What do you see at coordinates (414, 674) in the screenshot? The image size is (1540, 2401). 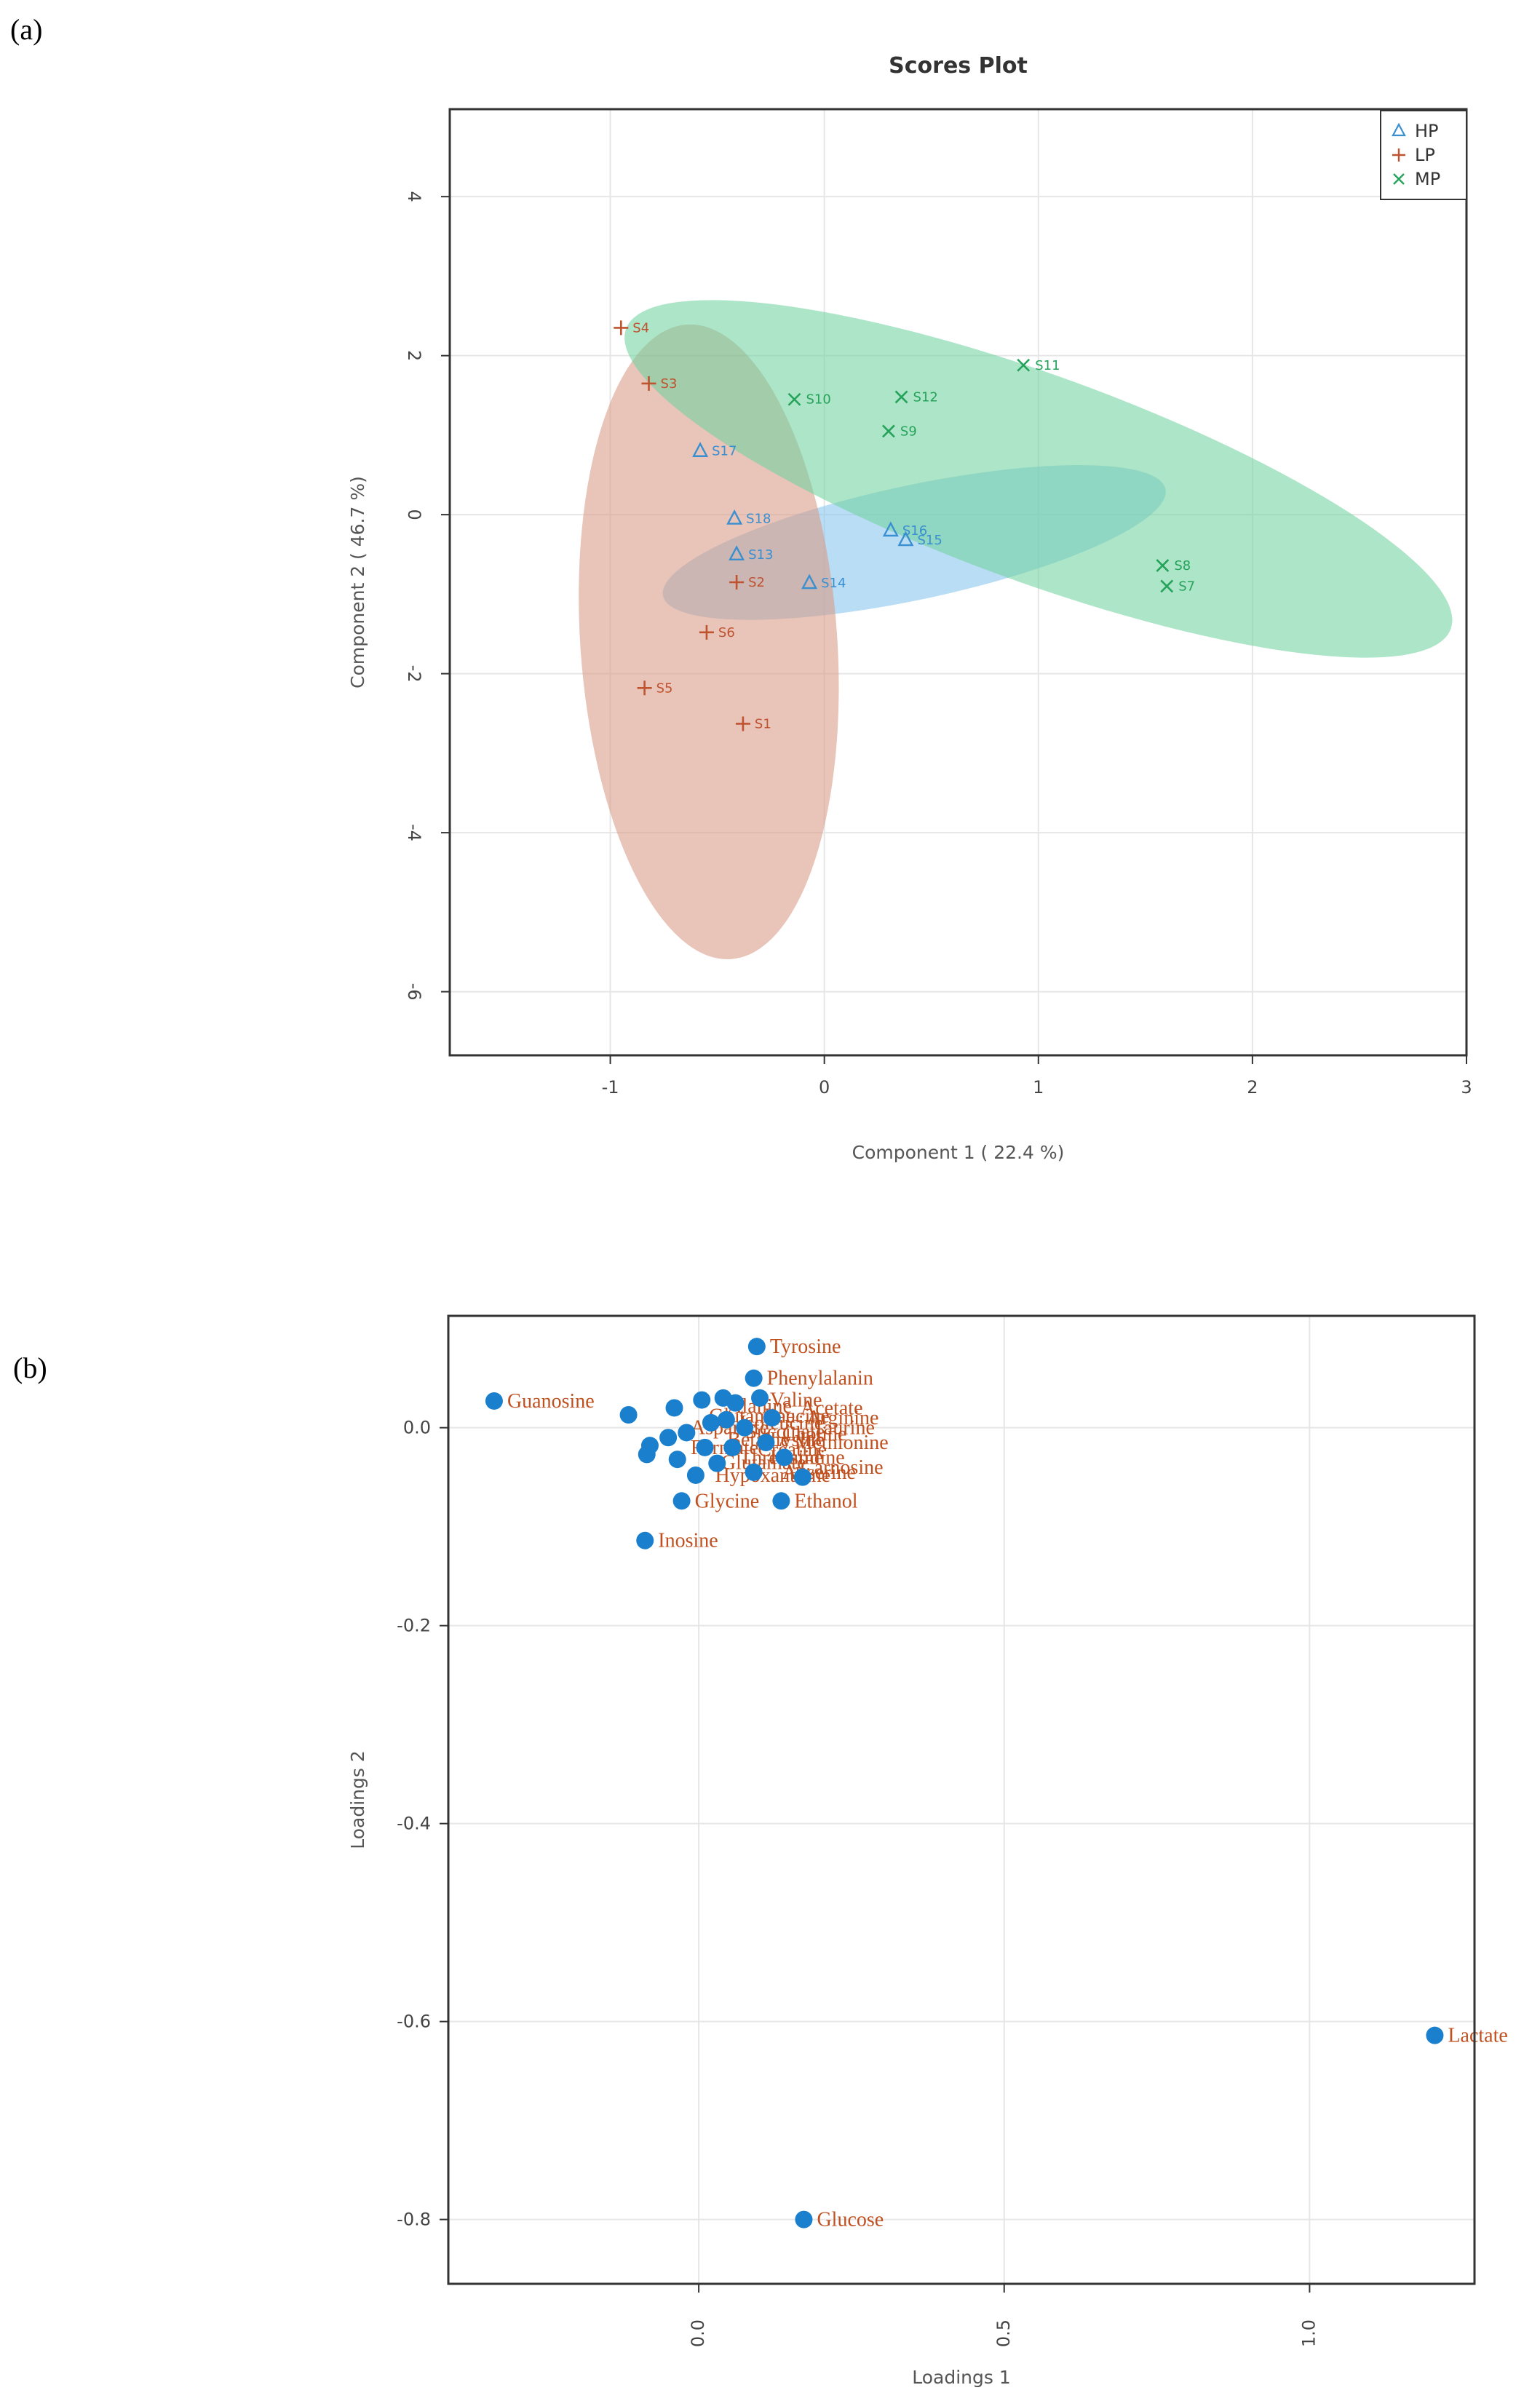 I see `y-tick-label: -2` at bounding box center [414, 674].